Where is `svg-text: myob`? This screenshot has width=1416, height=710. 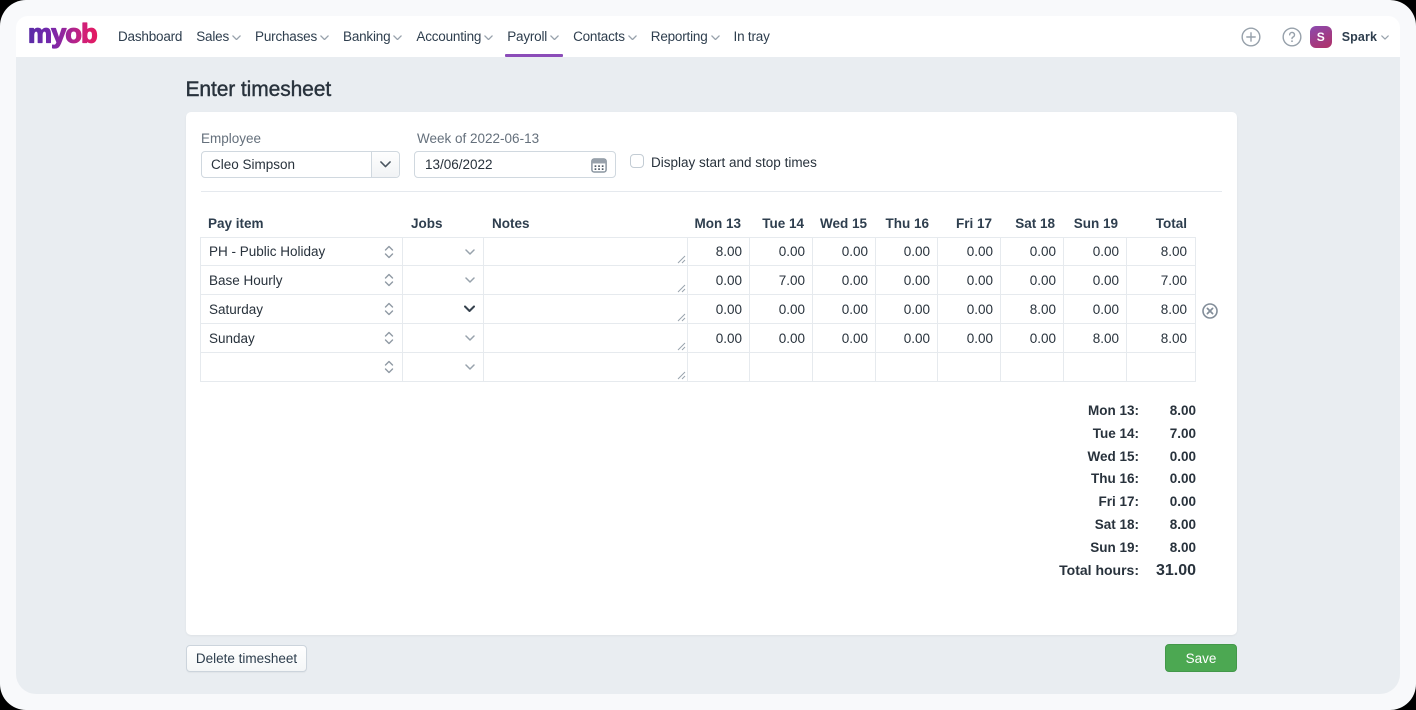
svg-text: myob is located at coordinates (62, 34).